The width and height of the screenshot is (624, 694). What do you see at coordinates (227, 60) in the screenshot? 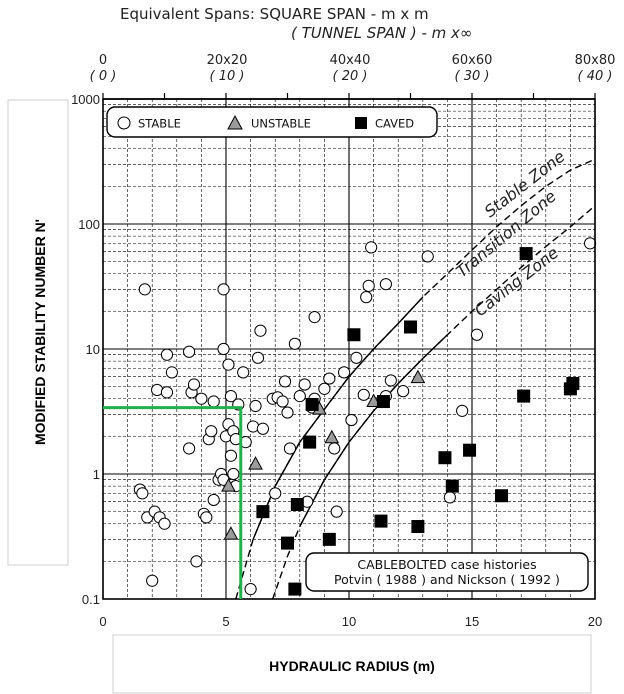
I see `top-tick-1: 20x20` at bounding box center [227, 60].